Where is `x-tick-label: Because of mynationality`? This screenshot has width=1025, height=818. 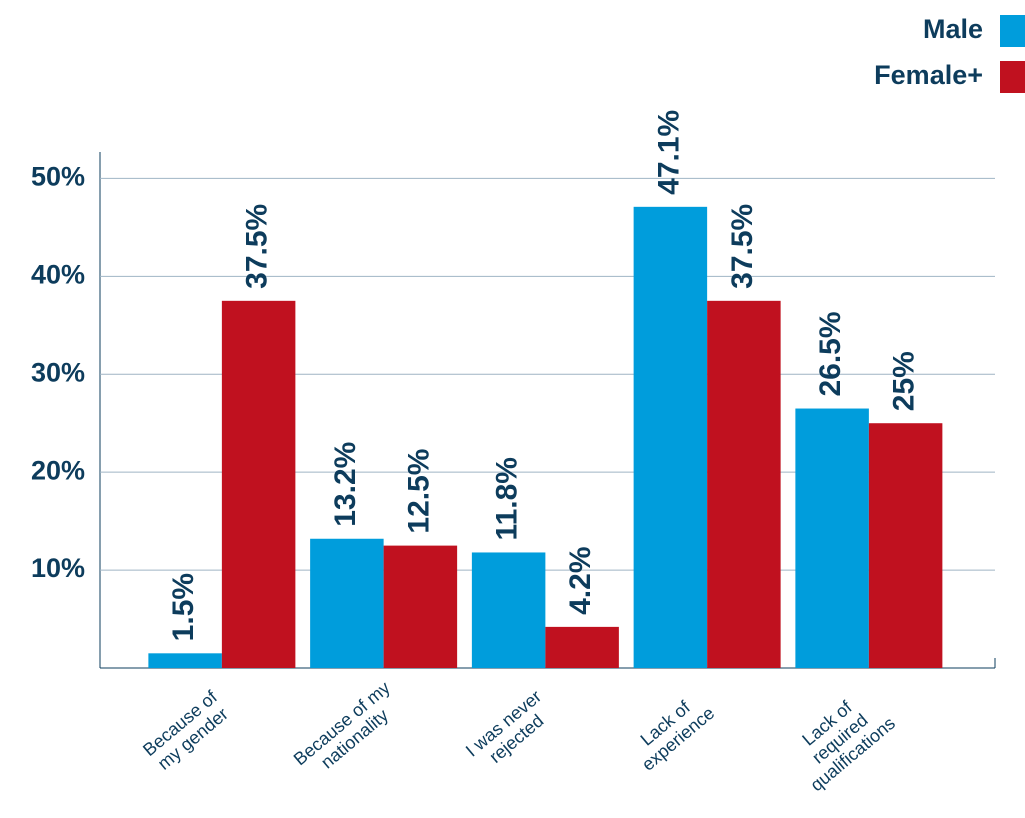
x-tick-label: Because of mynationality is located at coordinates (348, 730).